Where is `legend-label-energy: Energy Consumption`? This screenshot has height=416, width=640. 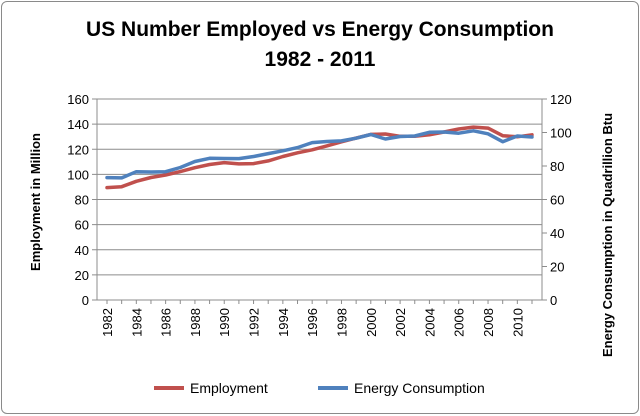 legend-label-energy: Energy Consumption is located at coordinates (419, 388).